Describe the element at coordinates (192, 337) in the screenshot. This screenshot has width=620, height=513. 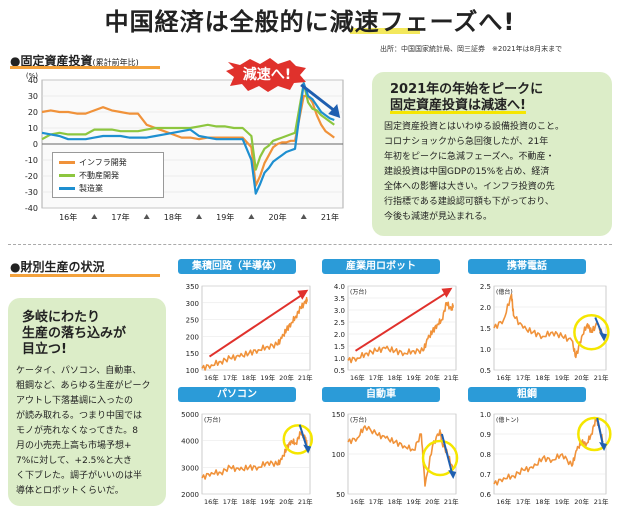
I see `y-tick-label: 200` at that location.